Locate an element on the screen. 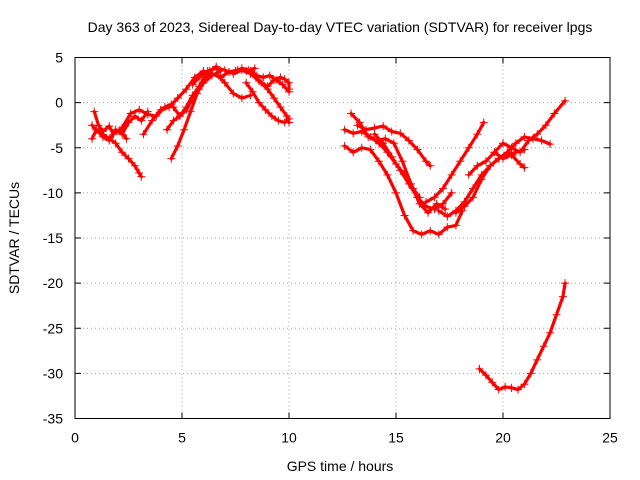 The image size is (640, 480). x-tick-label: 0 is located at coordinates (75, 438).